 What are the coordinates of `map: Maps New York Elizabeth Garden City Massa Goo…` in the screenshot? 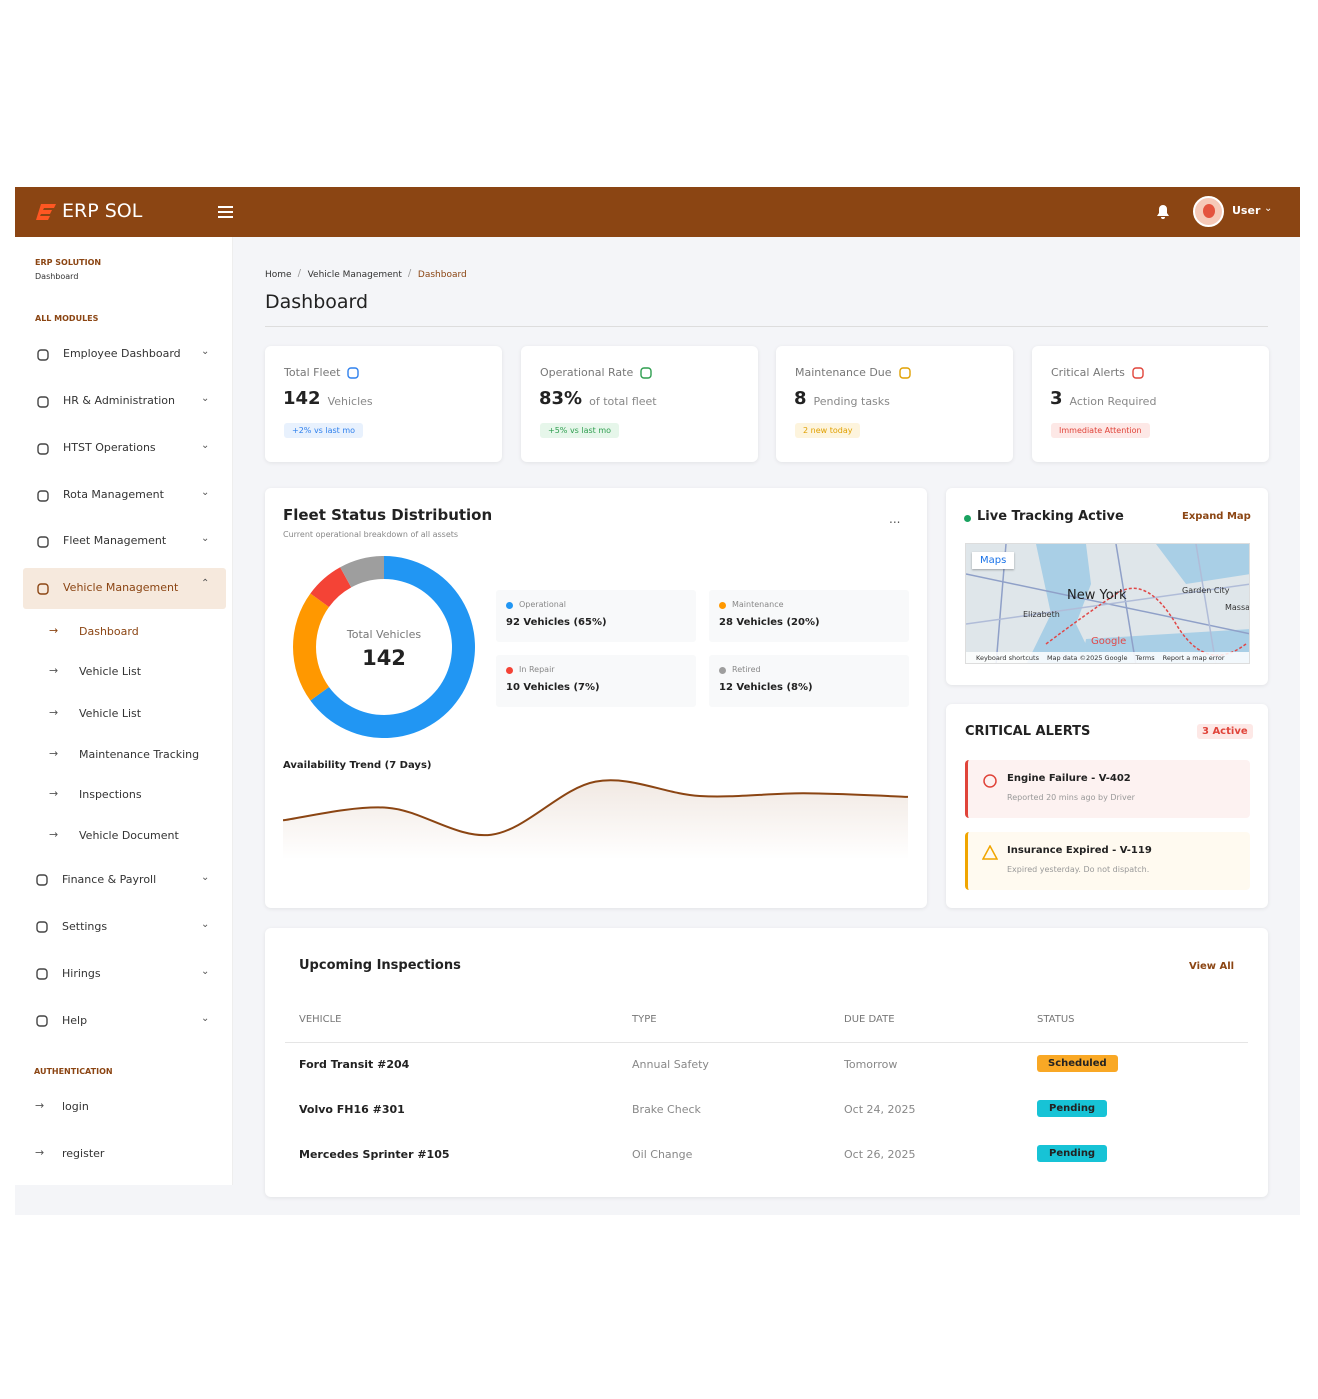 It's located at (1107, 603).